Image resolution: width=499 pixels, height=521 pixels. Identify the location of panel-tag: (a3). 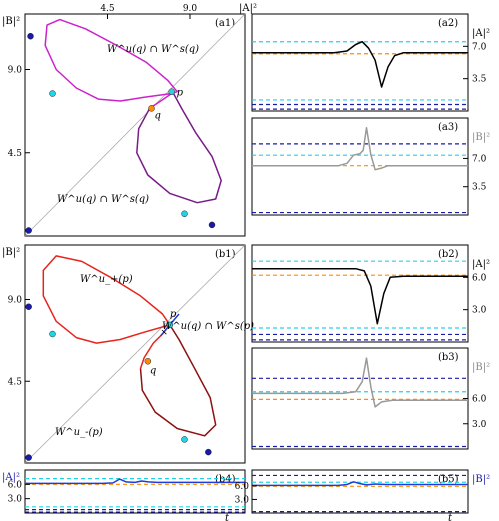
(448, 127).